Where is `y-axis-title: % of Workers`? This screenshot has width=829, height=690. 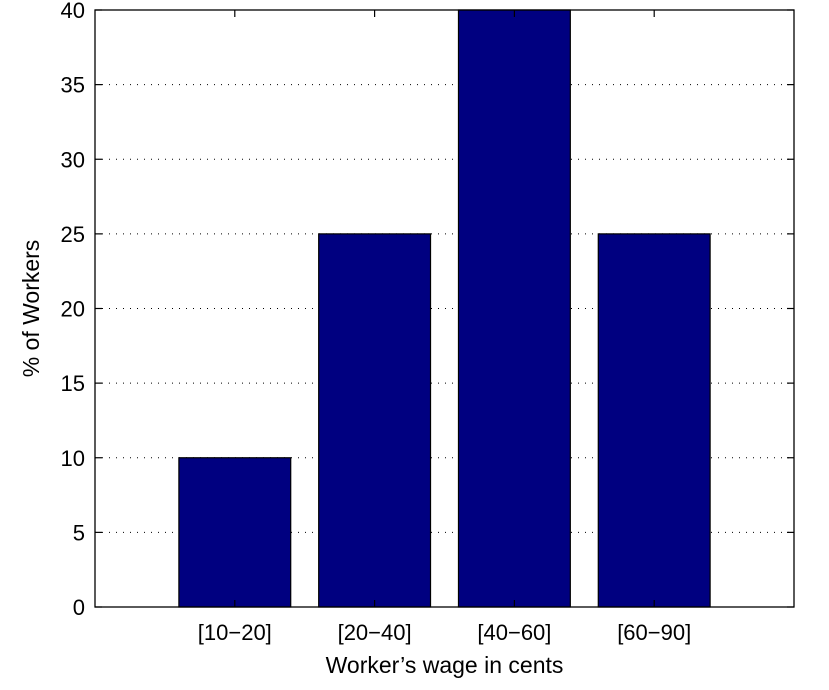 y-axis-title: % of Workers is located at coordinates (31, 309).